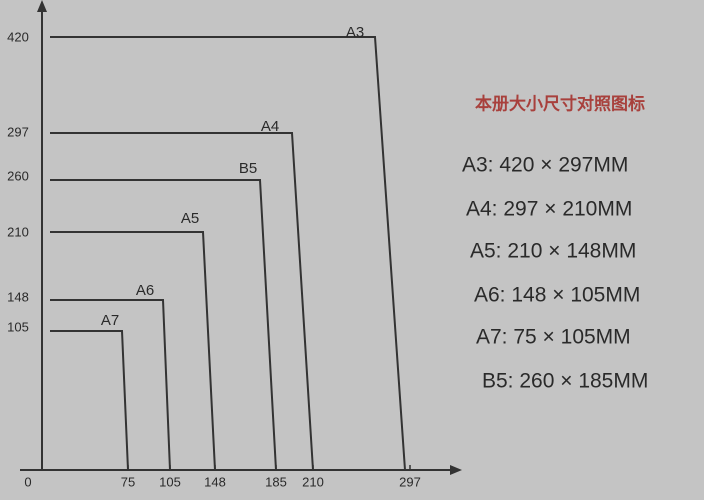 This screenshot has height=500, width=704. I want to click on y-label: 297, so click(18, 131).